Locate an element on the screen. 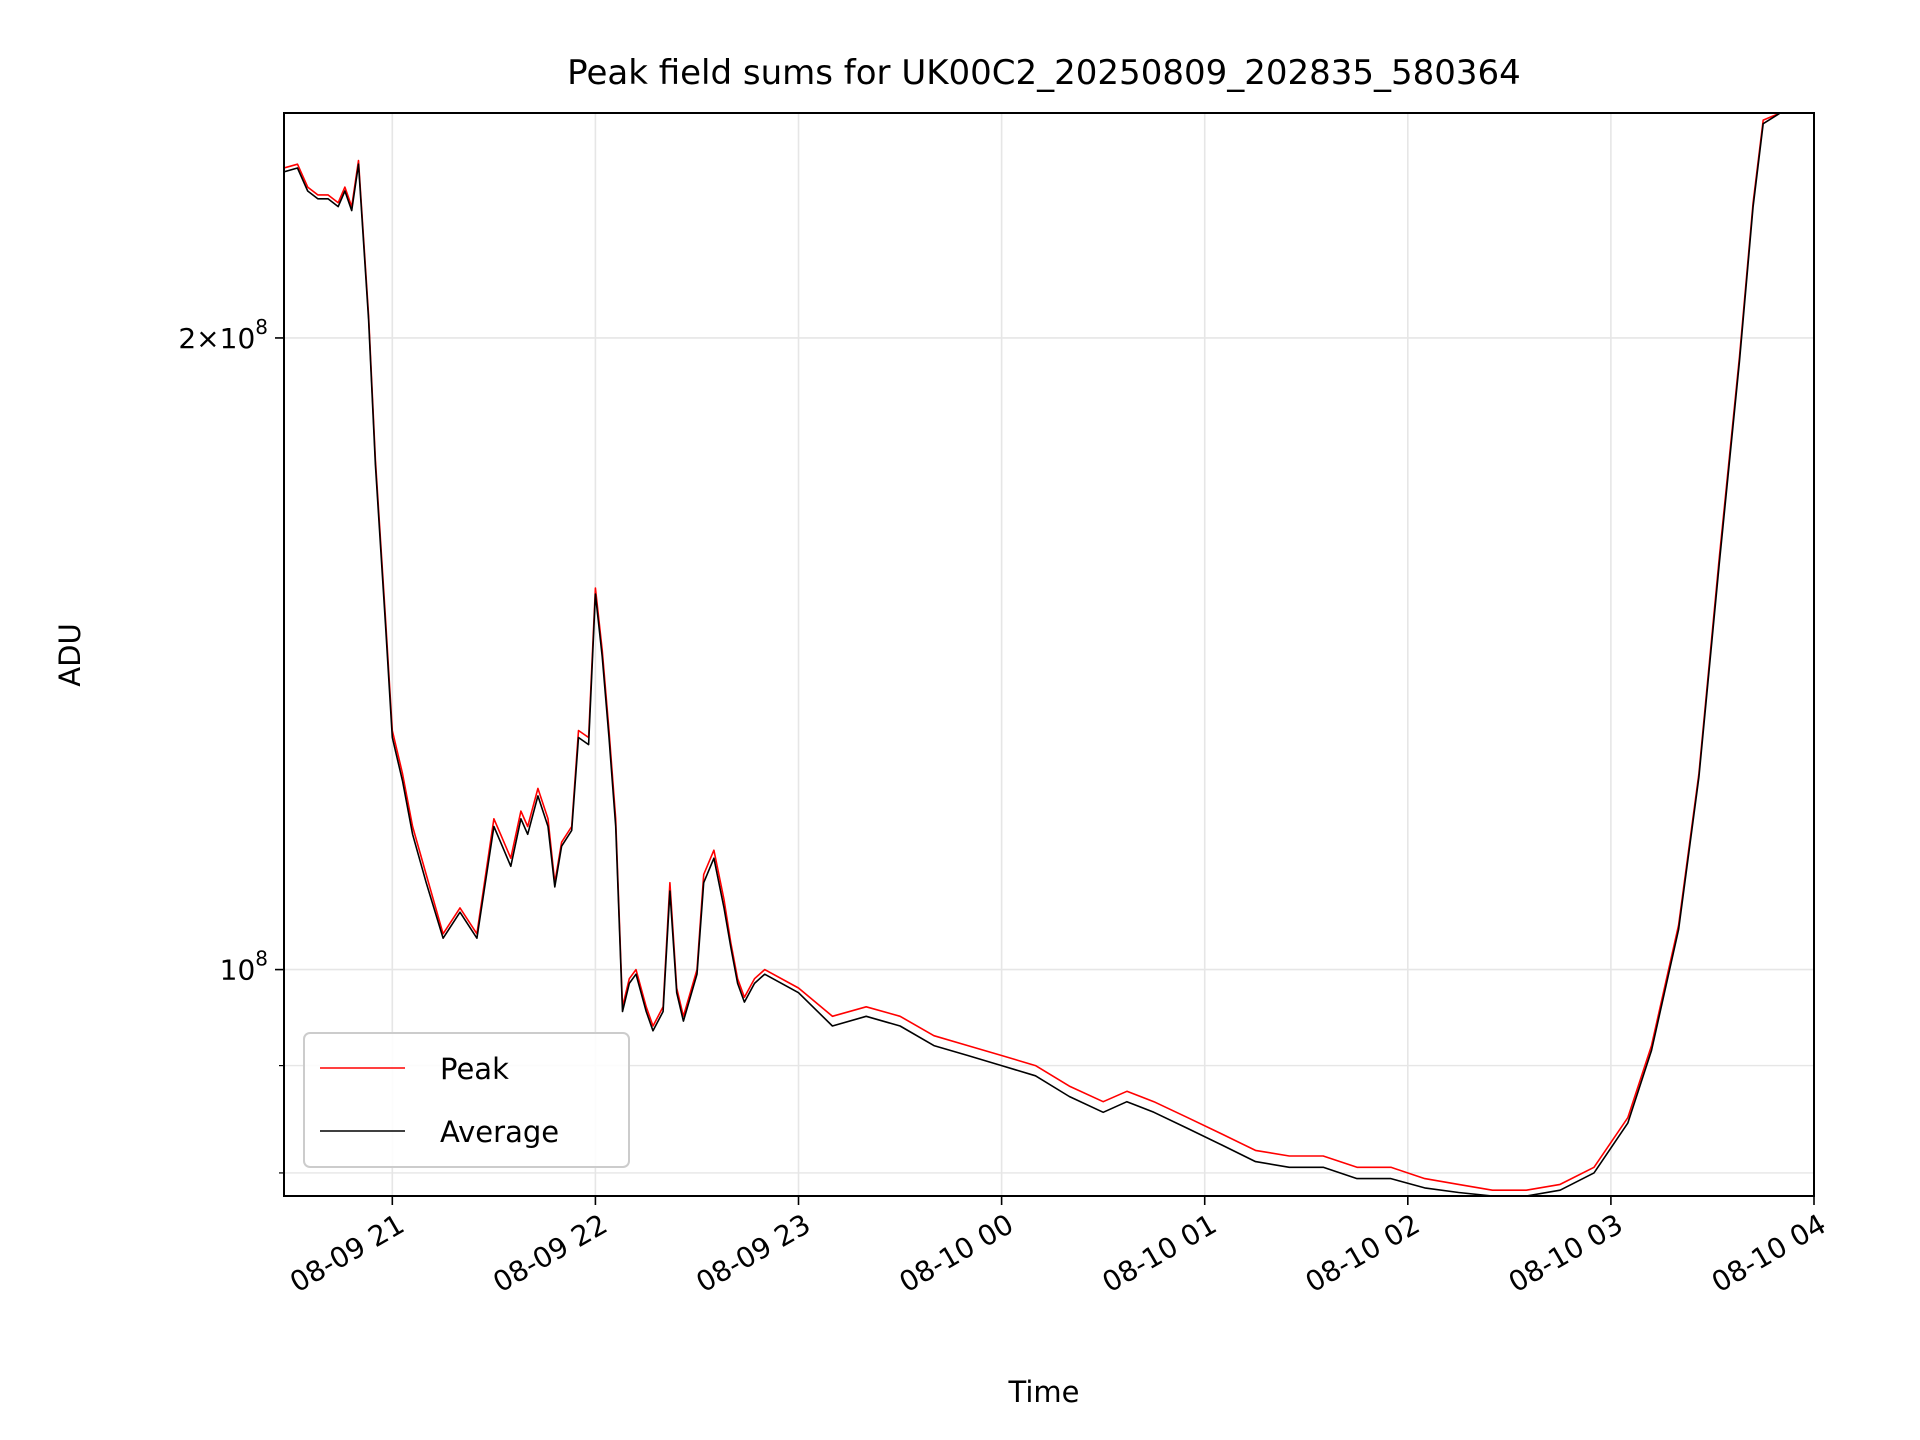  legend-label-peak: Peak is located at coordinates (474, 1069).